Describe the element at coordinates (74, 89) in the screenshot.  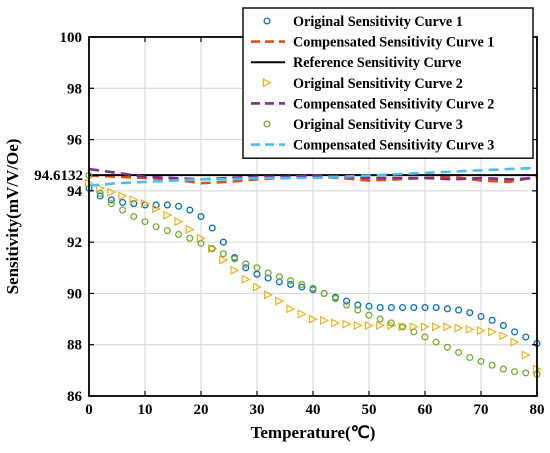
I see `y-tick-label: 98` at that location.